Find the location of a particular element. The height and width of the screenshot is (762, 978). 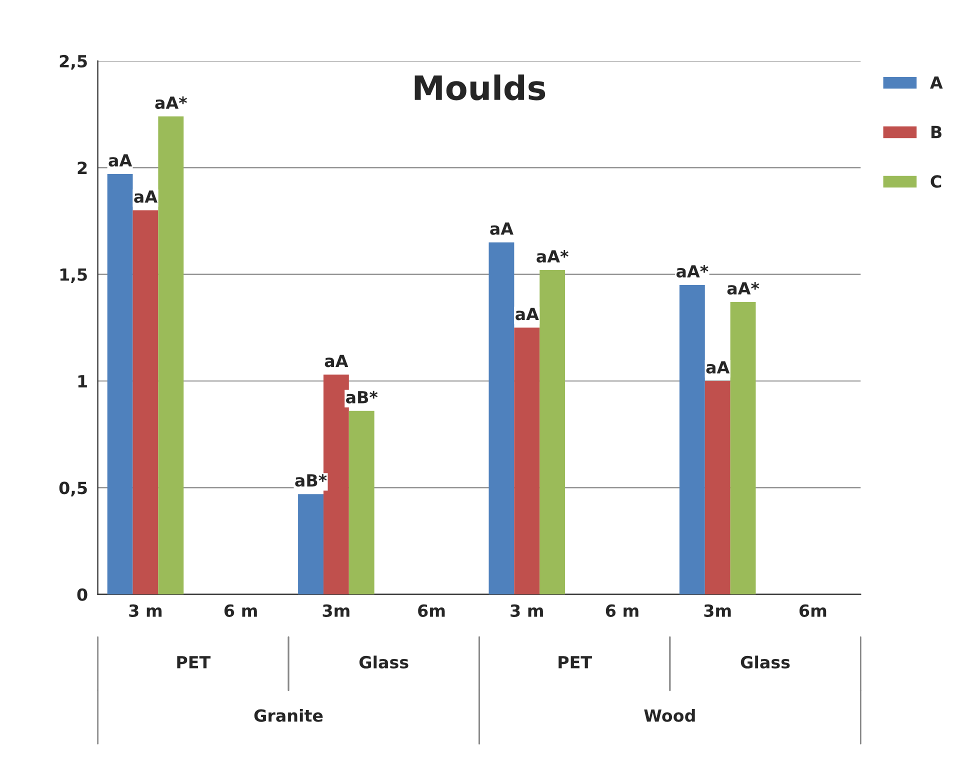

y-tick-label: 1,5 is located at coordinates (73, 276).